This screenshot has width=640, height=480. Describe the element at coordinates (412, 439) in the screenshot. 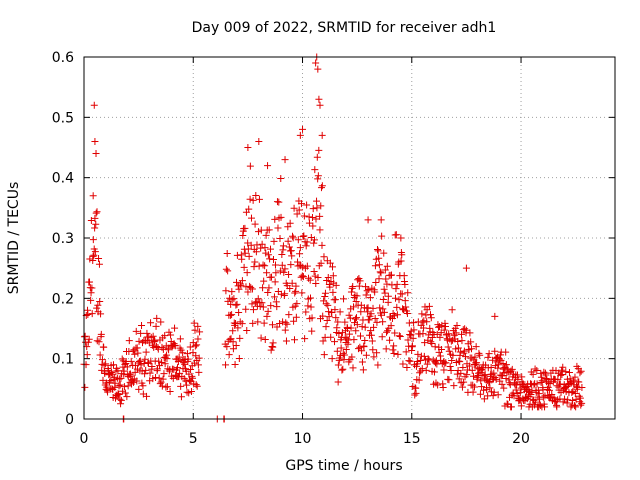

I see `x-tick-label: 15` at that location.